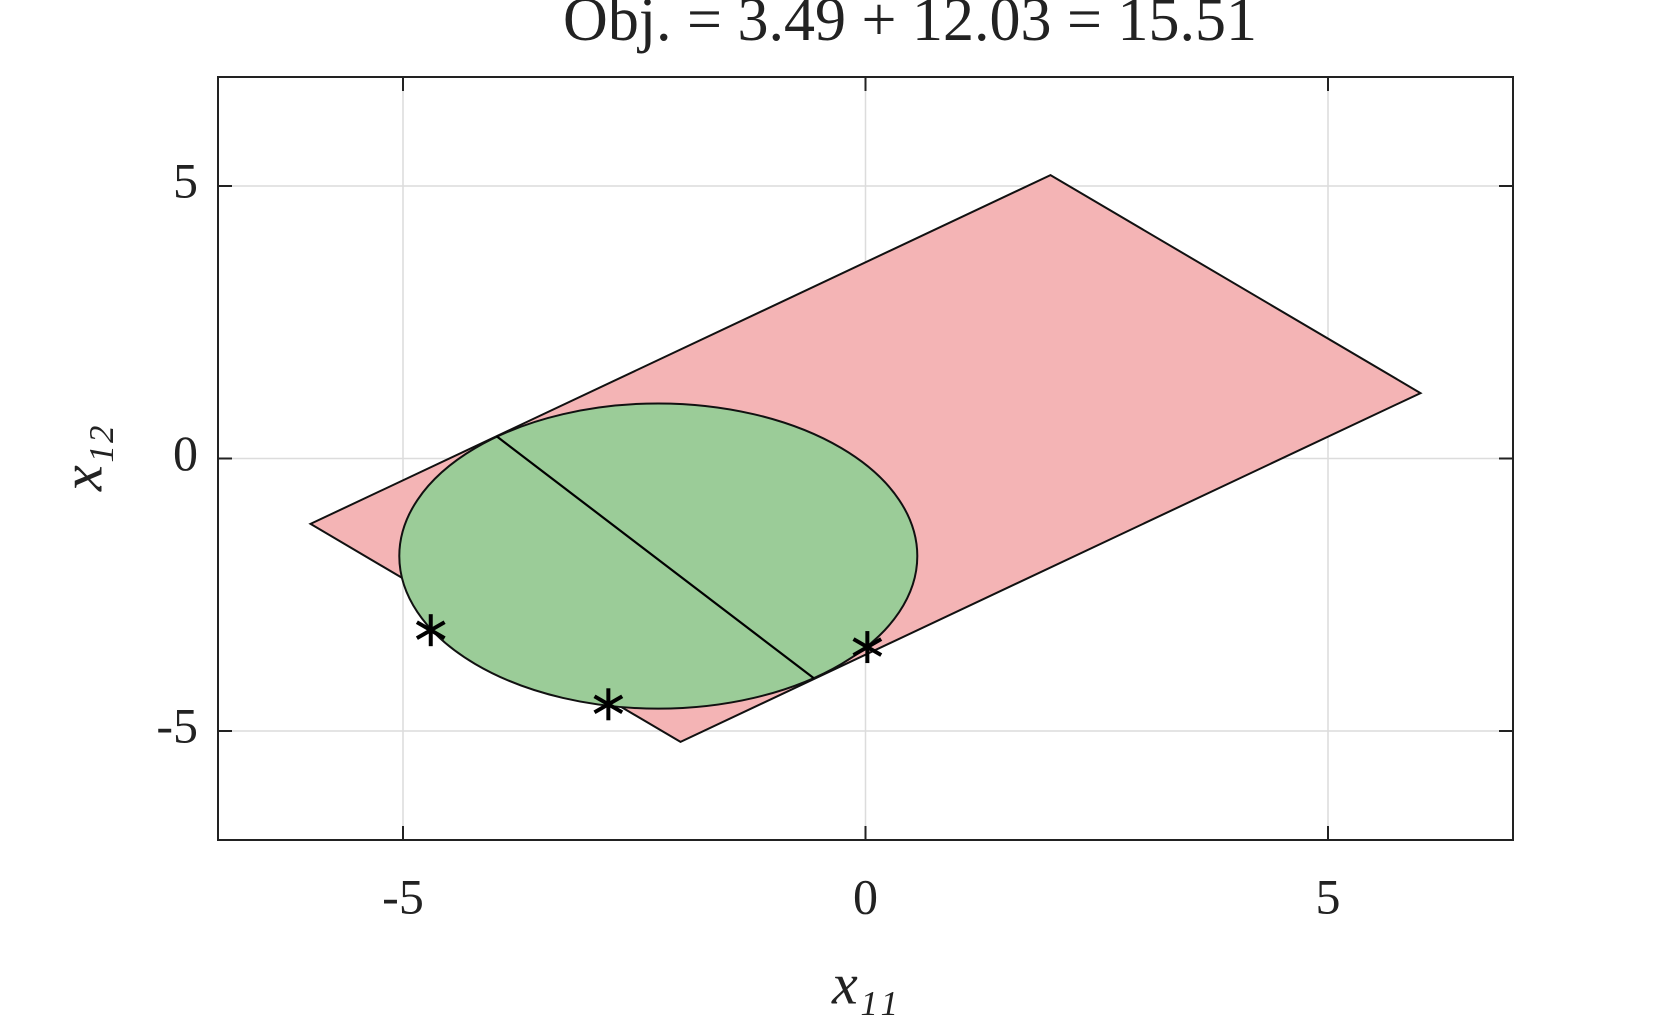 The width and height of the screenshot is (1661, 1024). Describe the element at coordinates (185, 453) in the screenshot. I see `y-tick-label: 0` at that location.